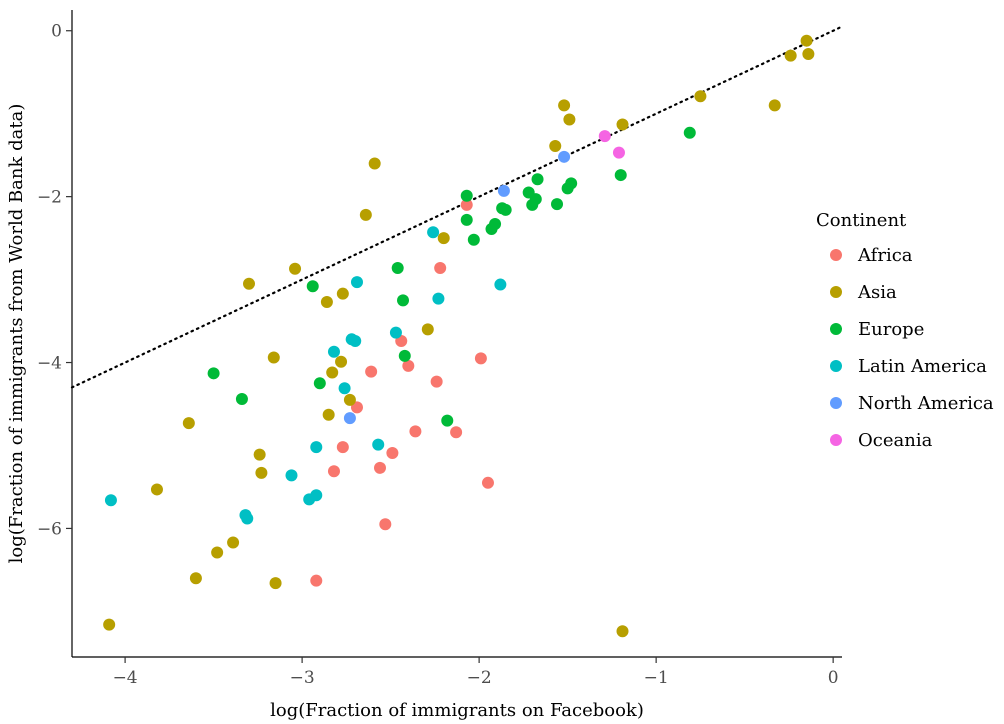  What do you see at coordinates (922, 366) in the screenshot?
I see `legend-label: Latin America` at bounding box center [922, 366].